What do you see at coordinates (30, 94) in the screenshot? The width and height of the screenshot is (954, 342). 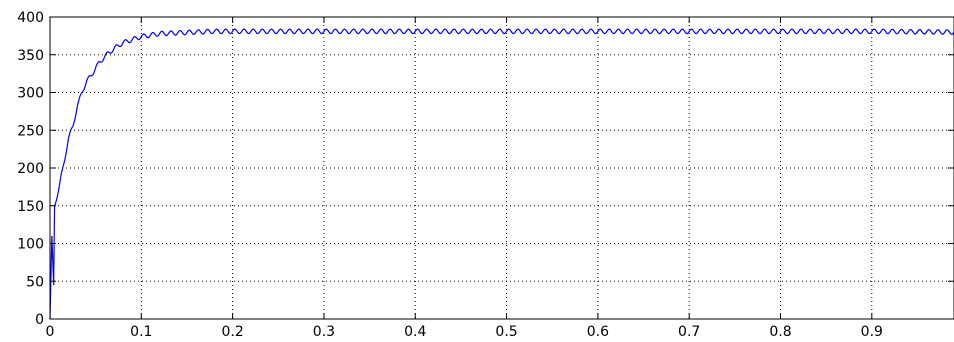 I see `y-tick-label: 300` at bounding box center [30, 94].